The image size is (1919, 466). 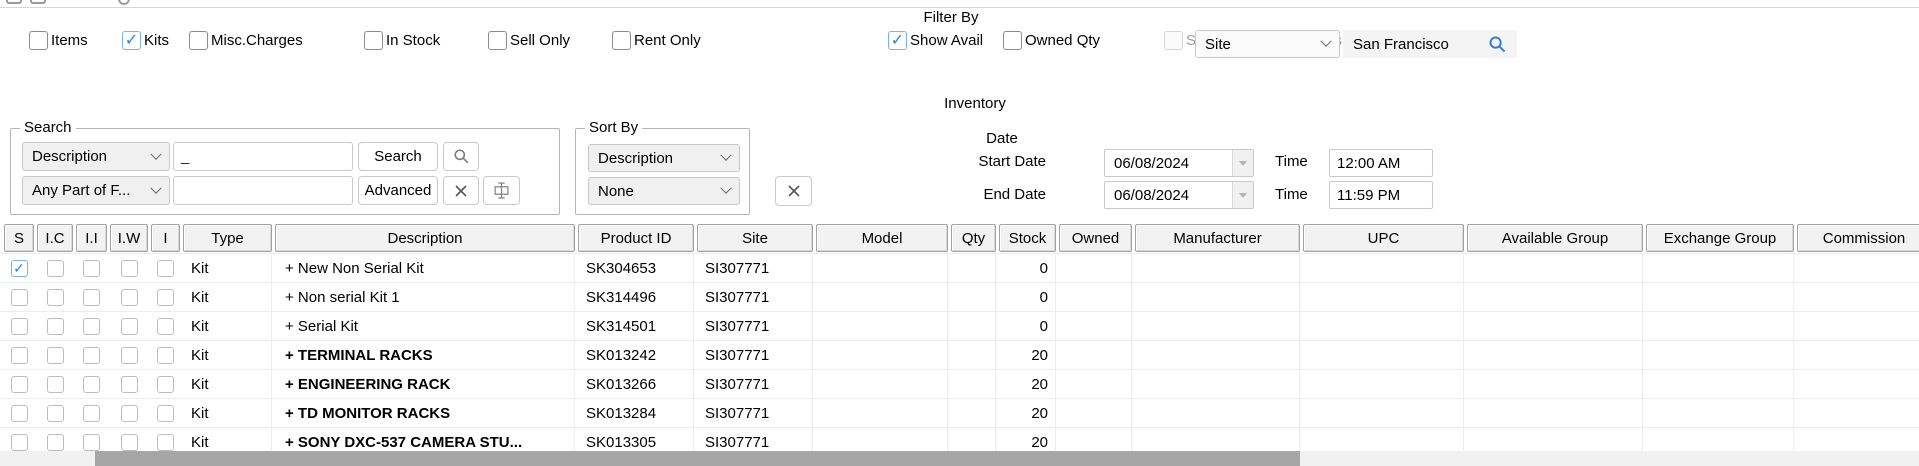 What do you see at coordinates (227, 238) in the screenshot?
I see `column-header-type: Type` at bounding box center [227, 238].